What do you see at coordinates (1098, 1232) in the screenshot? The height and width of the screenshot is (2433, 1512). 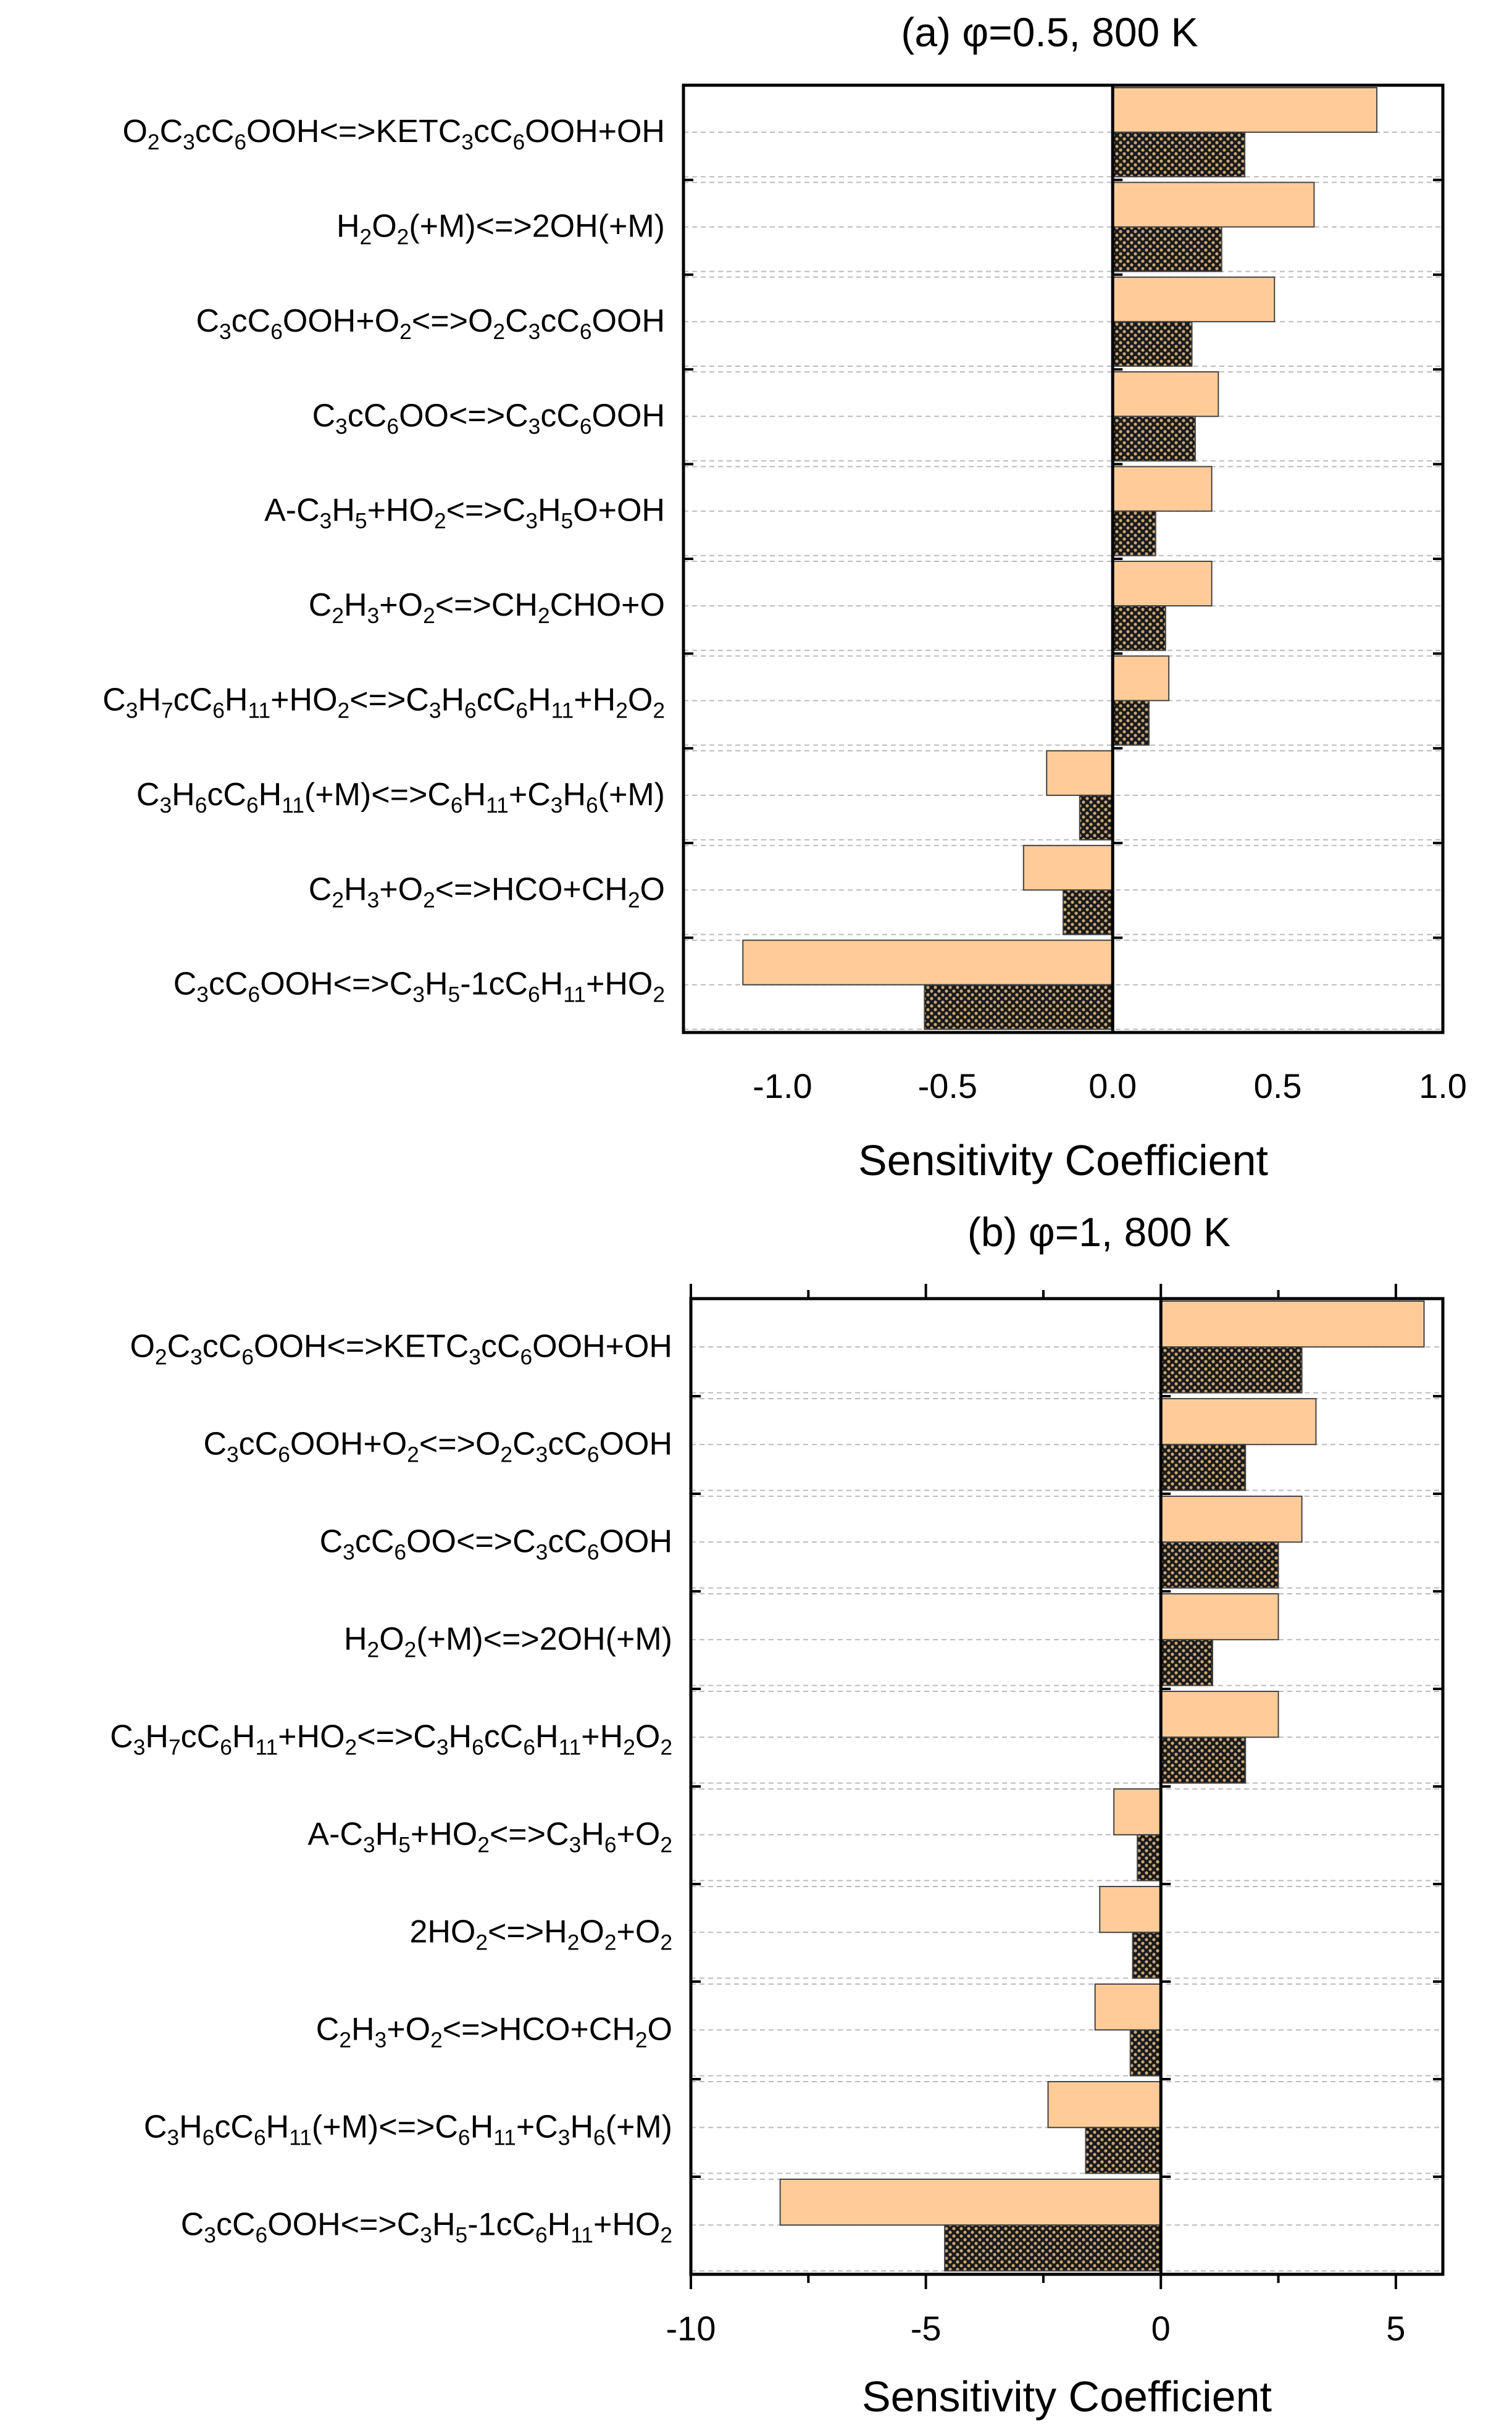 I see `chart-title-b: (b) φ=1, 800 K` at bounding box center [1098, 1232].